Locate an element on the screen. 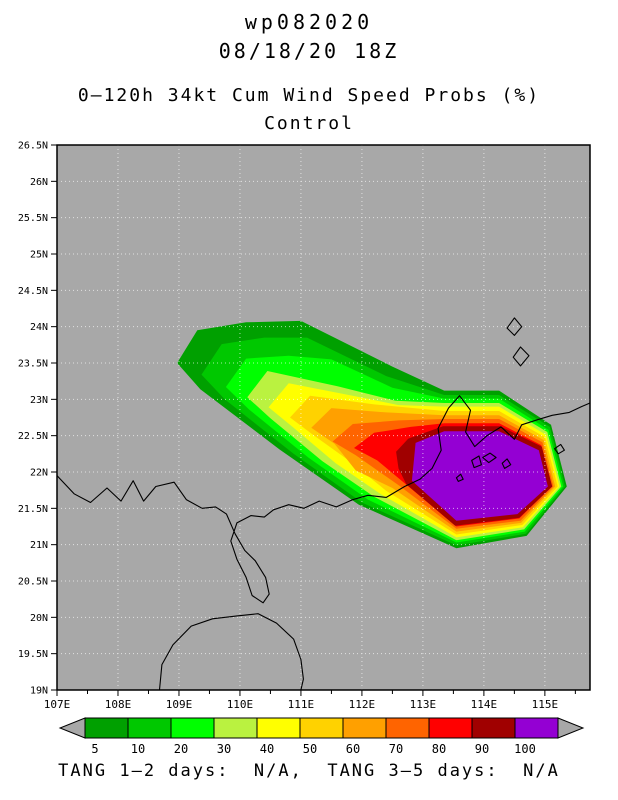  colorbar-label: 70 is located at coordinates (396, 749).